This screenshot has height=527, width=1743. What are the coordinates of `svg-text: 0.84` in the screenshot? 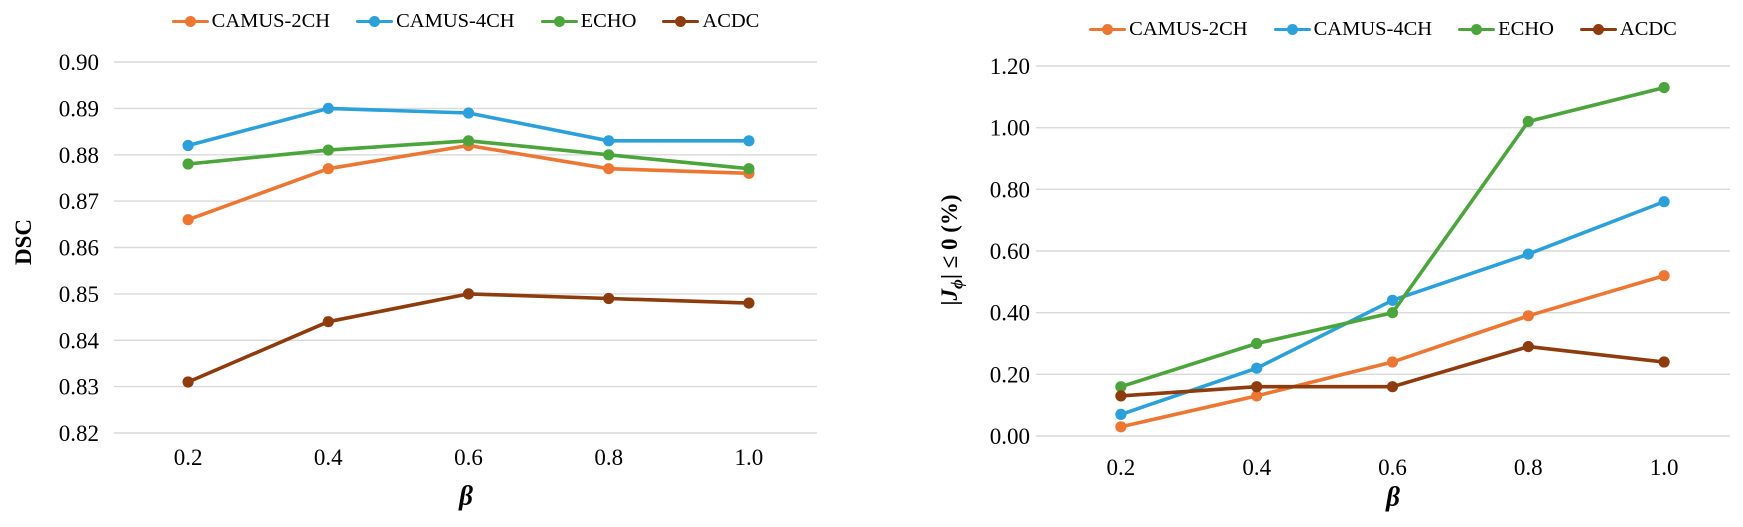 It's located at (79, 340).